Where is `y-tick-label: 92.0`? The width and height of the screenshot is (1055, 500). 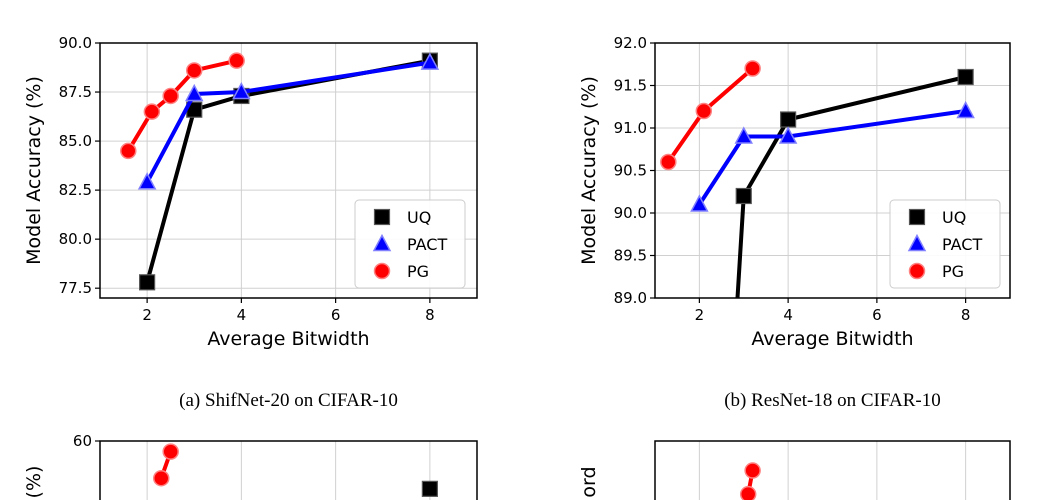
y-tick-label: 92.0 is located at coordinates (630, 43).